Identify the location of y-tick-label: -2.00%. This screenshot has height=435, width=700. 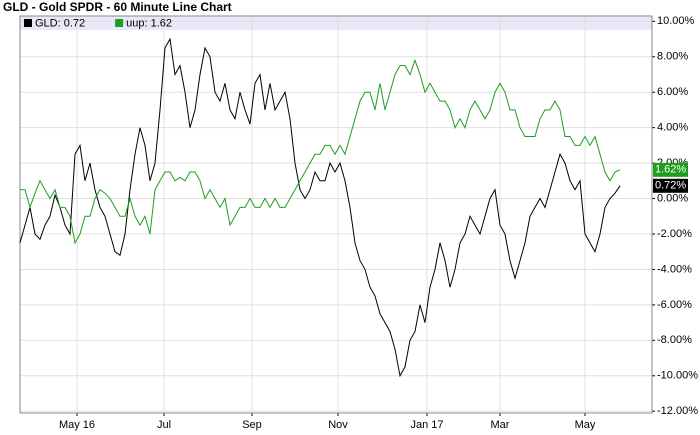
(674, 234).